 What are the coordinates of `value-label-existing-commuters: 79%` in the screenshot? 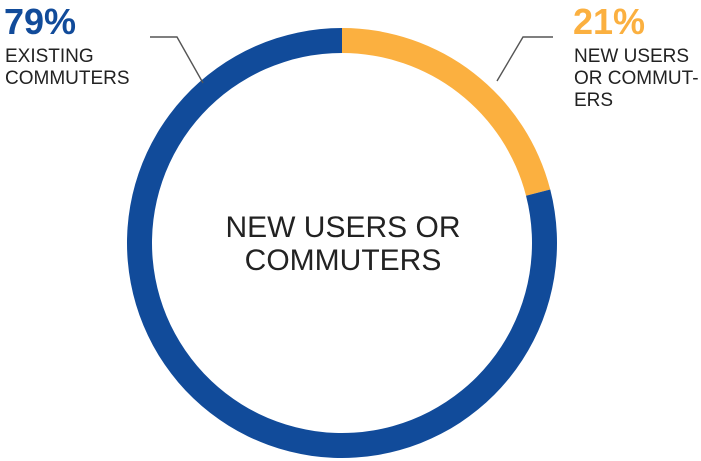 It's located at (40, 21).